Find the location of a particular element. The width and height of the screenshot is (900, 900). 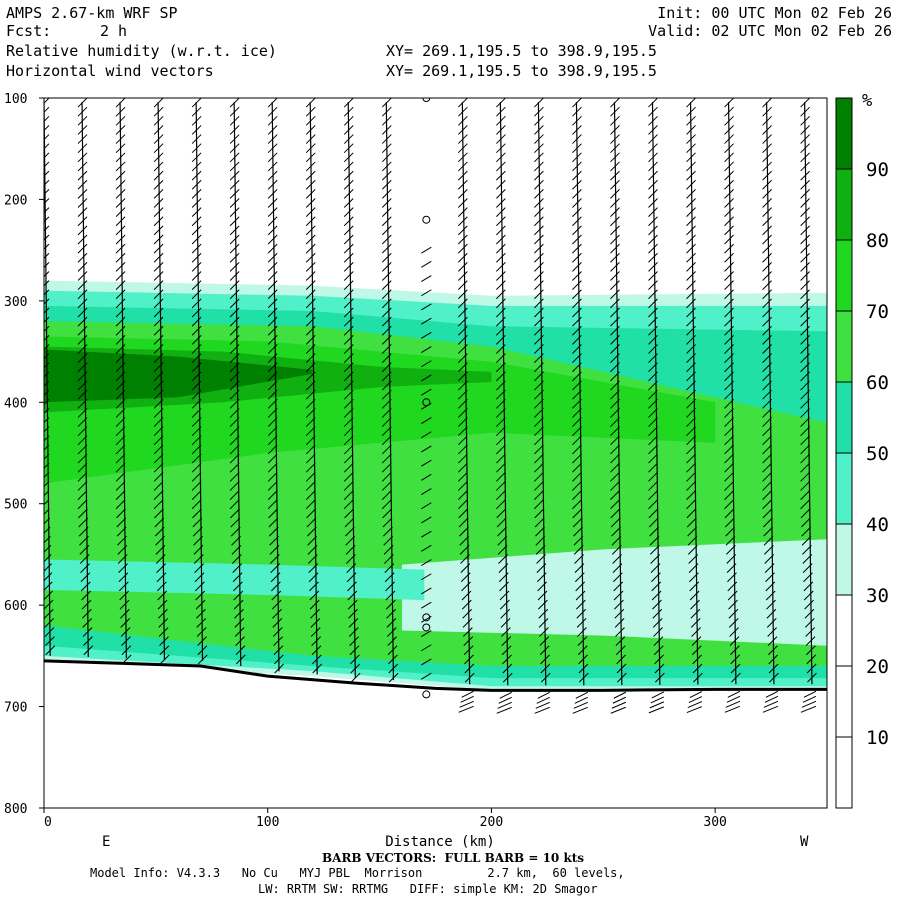

rh-dry-pocket is located at coordinates (614, 592).